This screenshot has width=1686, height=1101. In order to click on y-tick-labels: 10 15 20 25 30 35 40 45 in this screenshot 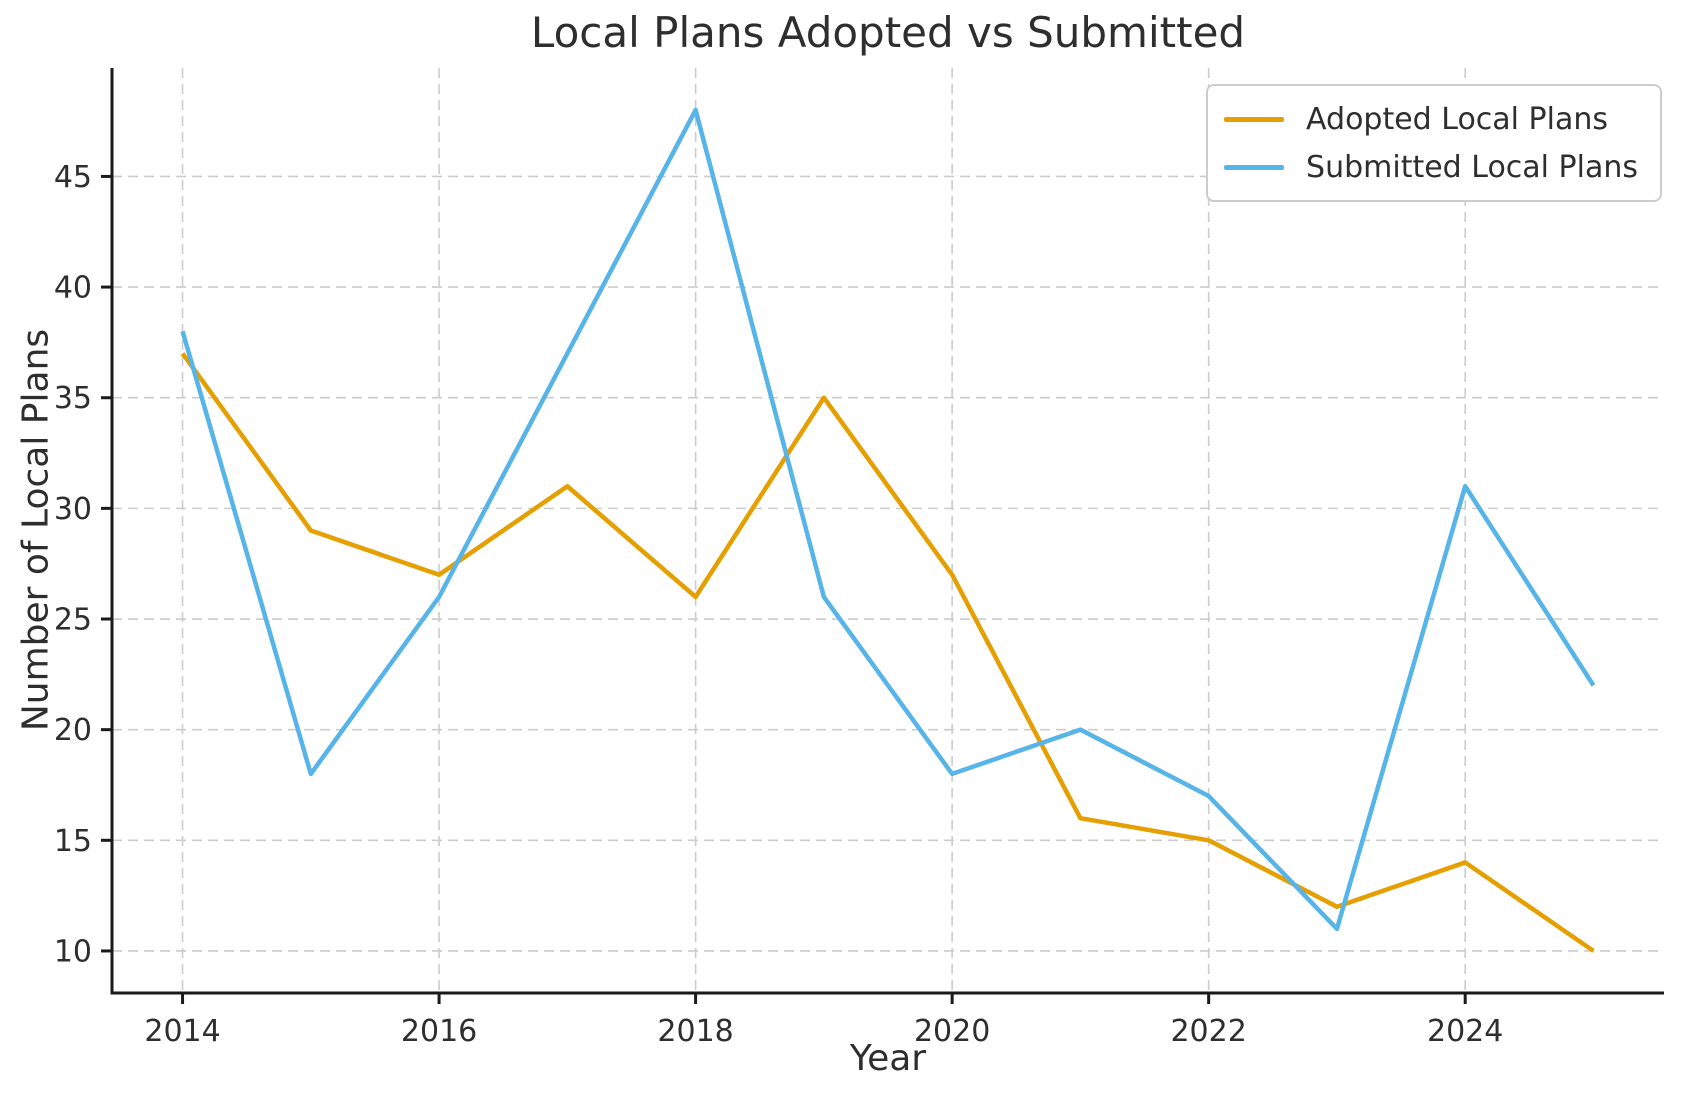, I will do `click(73, 565)`.